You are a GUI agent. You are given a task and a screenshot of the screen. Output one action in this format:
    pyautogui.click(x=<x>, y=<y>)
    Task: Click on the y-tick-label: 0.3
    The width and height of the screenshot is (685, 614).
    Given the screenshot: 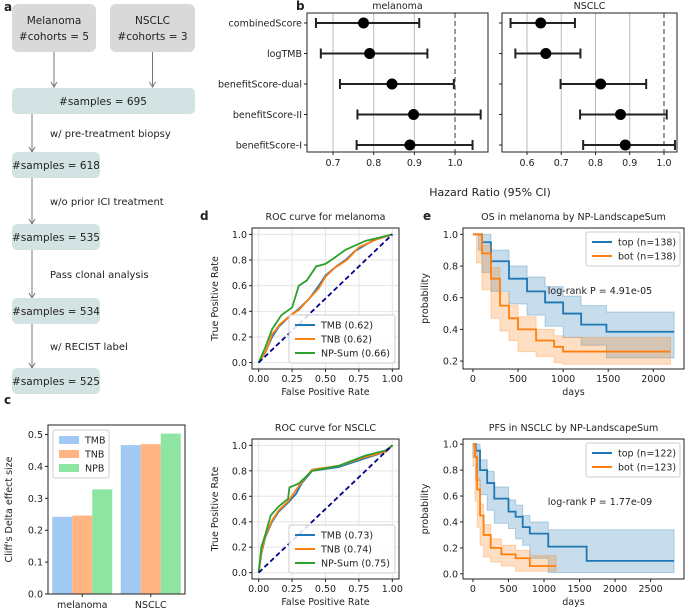 What is the action you would take?
    pyautogui.click(x=35, y=499)
    